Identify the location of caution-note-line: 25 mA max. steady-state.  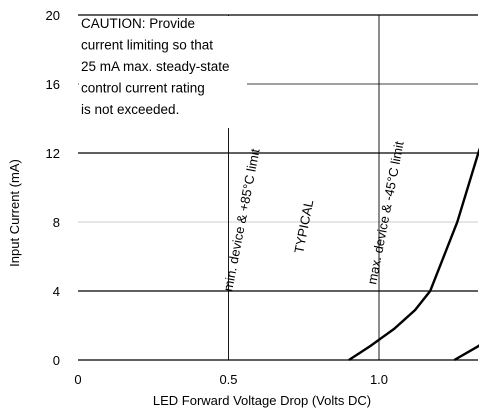
(155, 66).